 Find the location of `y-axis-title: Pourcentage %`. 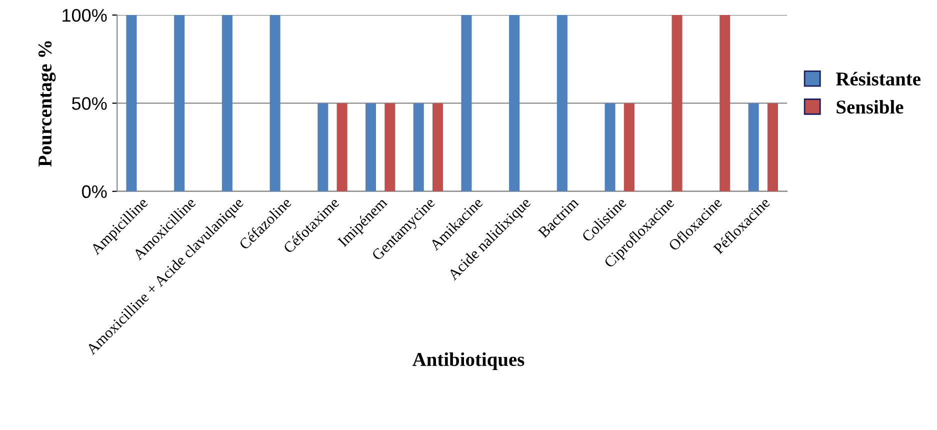

y-axis-title: Pourcentage % is located at coordinates (47, 104).